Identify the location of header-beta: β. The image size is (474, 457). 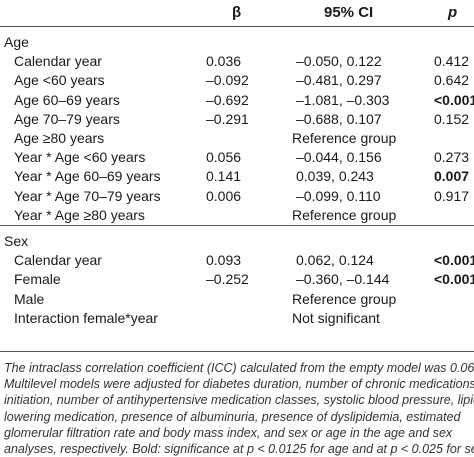
(237, 12).